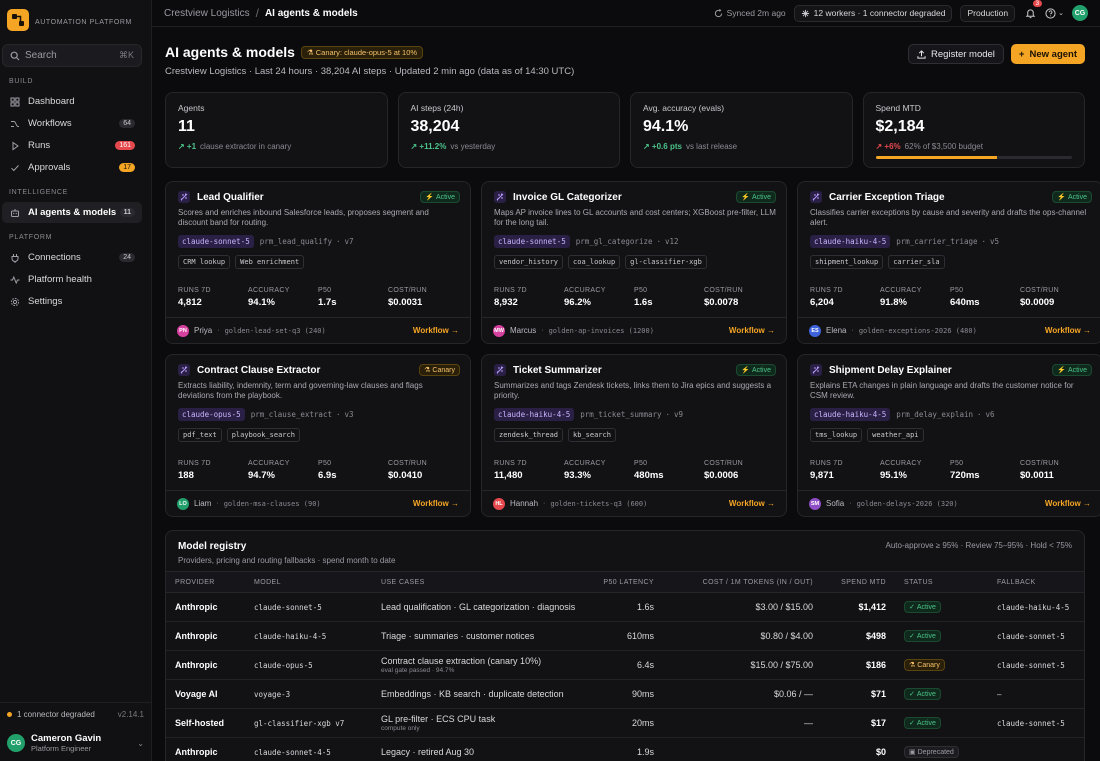  Describe the element at coordinates (963, 54) in the screenshot. I see `register-model-label: Register model` at that location.